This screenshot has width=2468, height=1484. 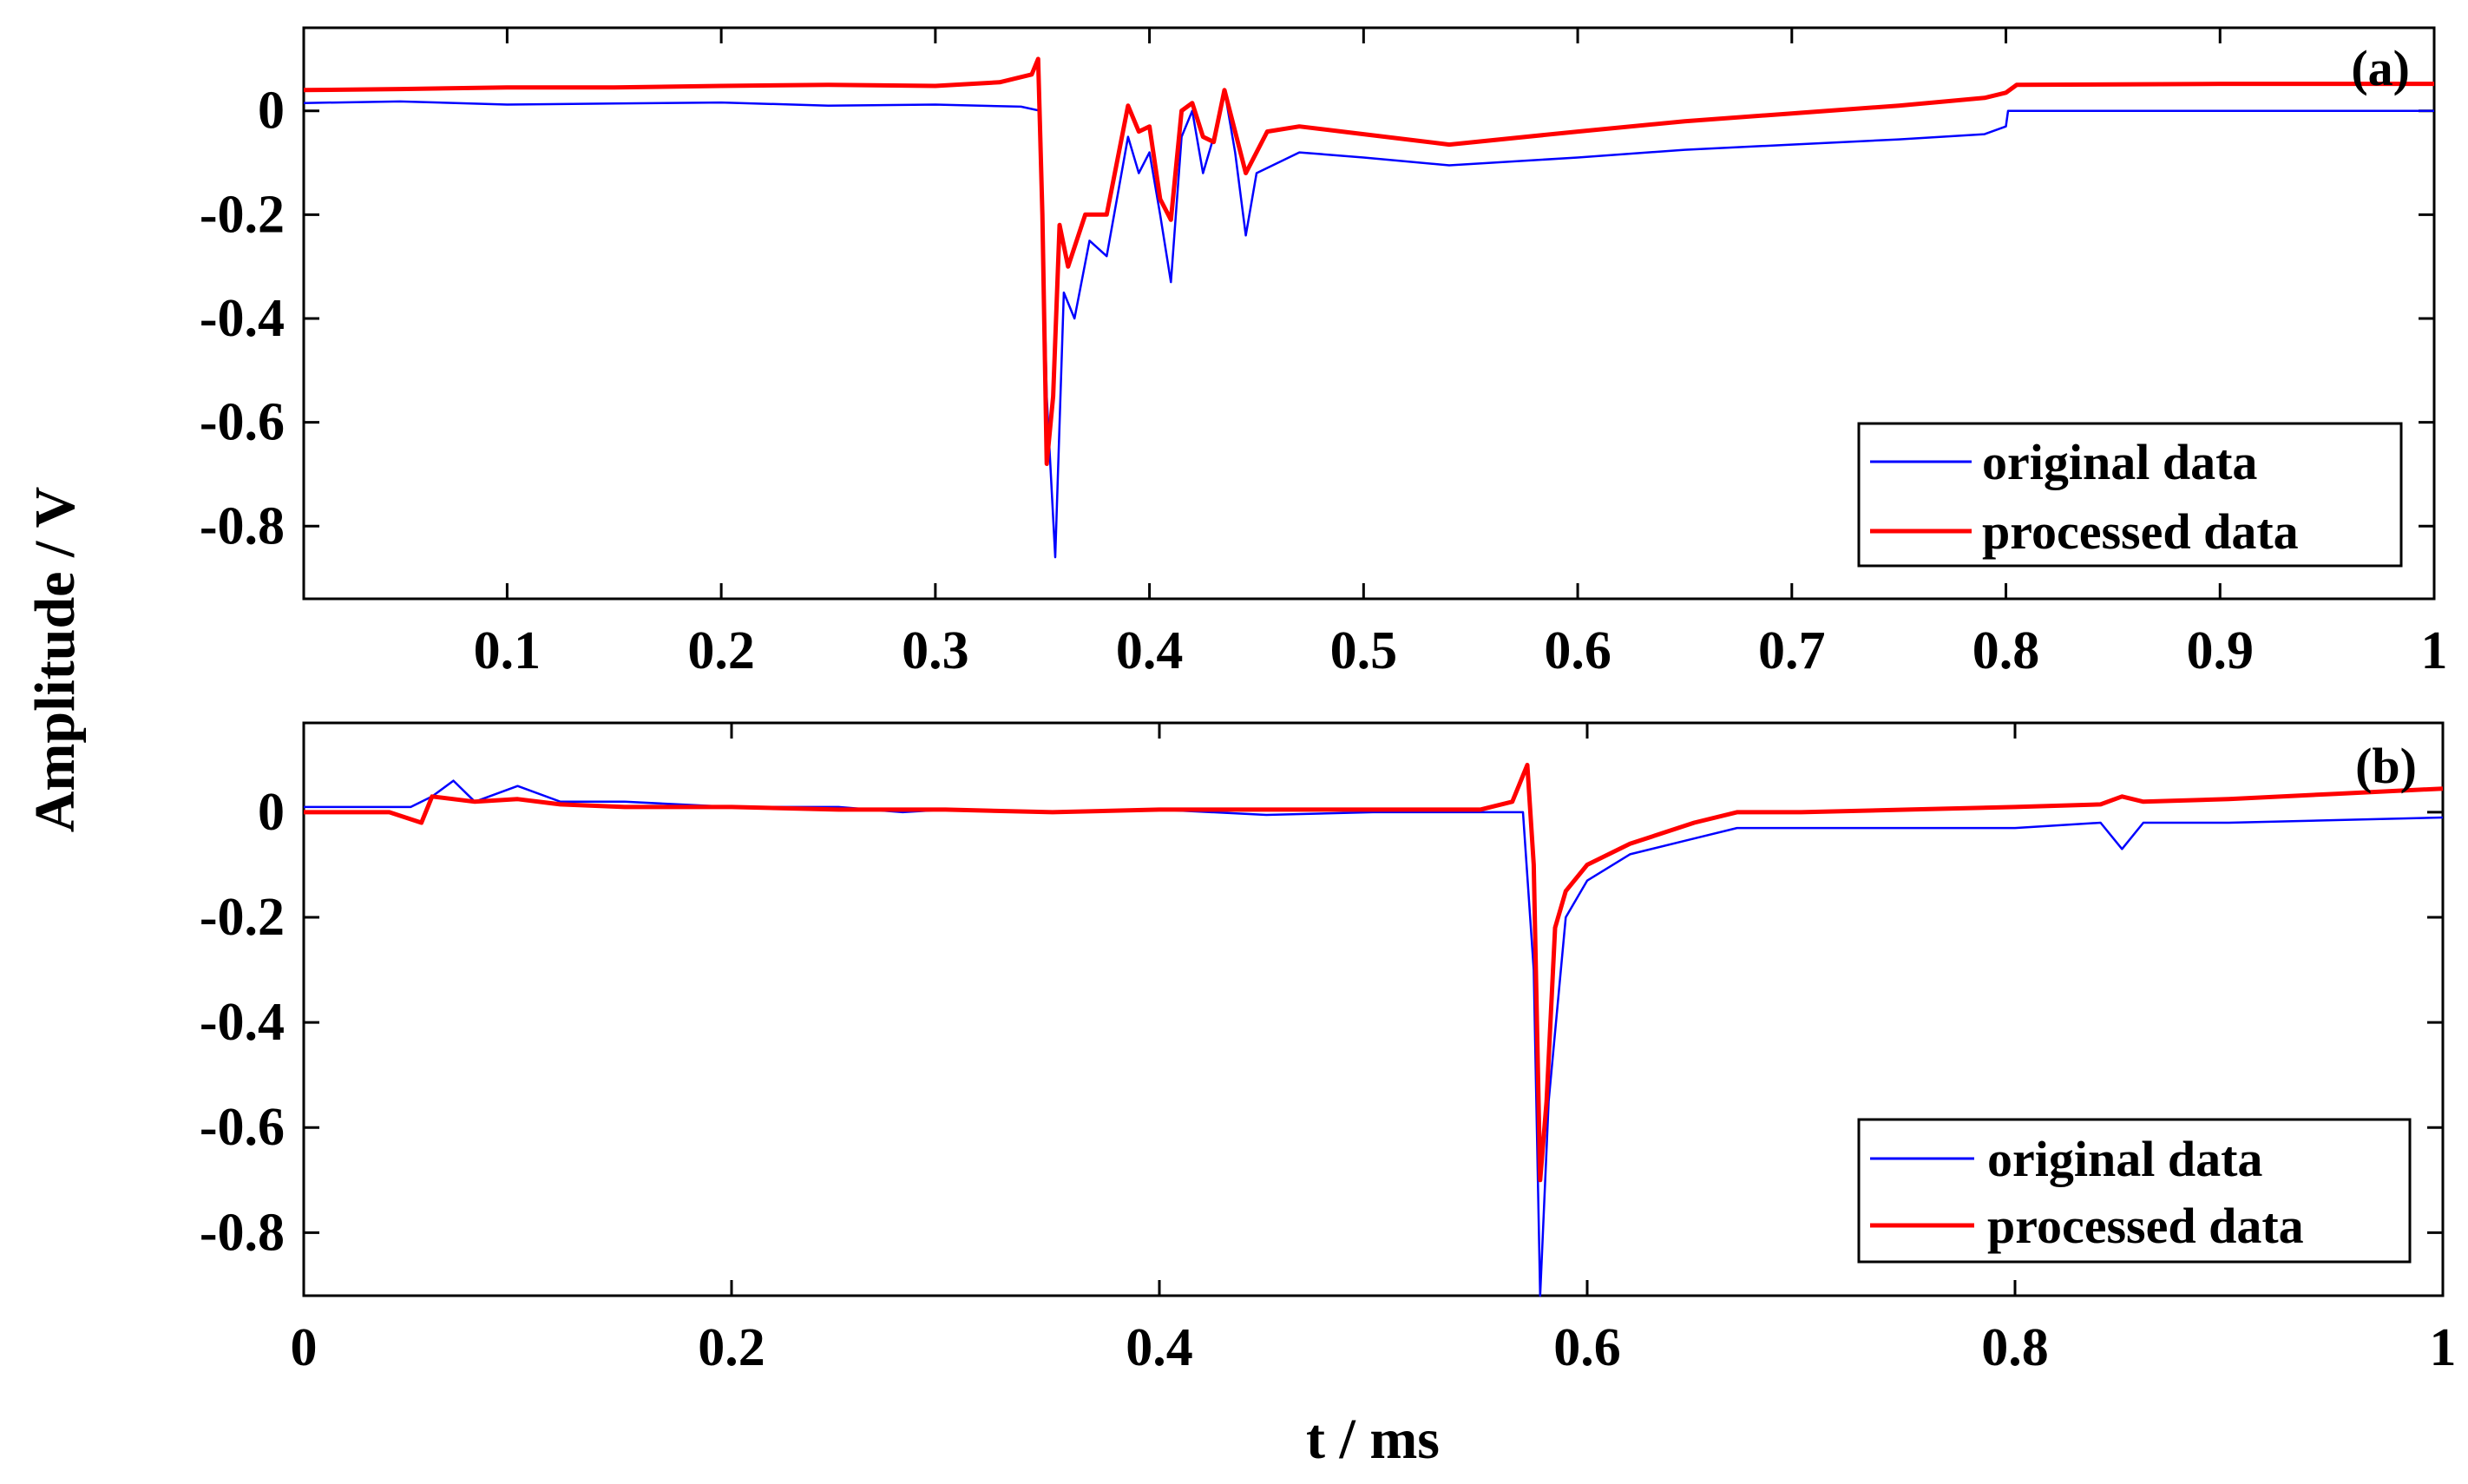 I want to click on panel-a-y-tick-label: -0.8, so click(x=242, y=525).